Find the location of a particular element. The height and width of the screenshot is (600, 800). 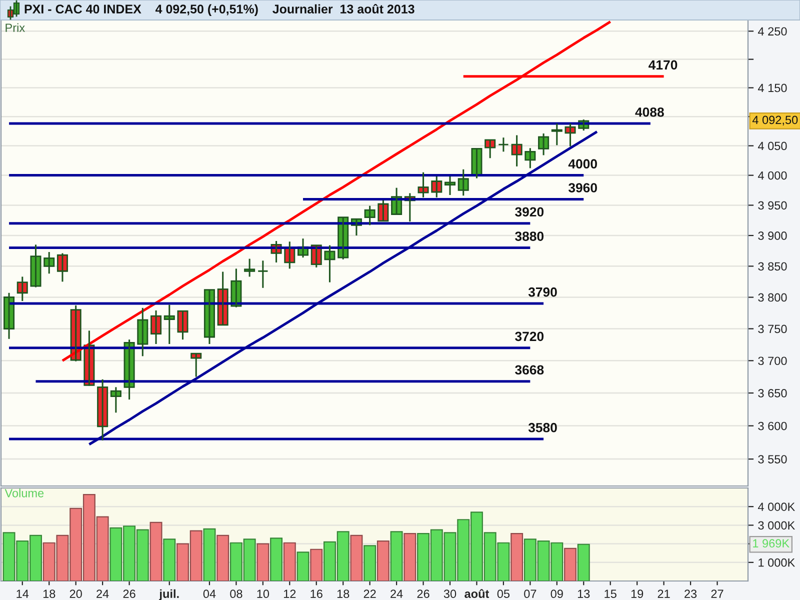

y-tick-label: 4 150 is located at coordinates (772, 88).